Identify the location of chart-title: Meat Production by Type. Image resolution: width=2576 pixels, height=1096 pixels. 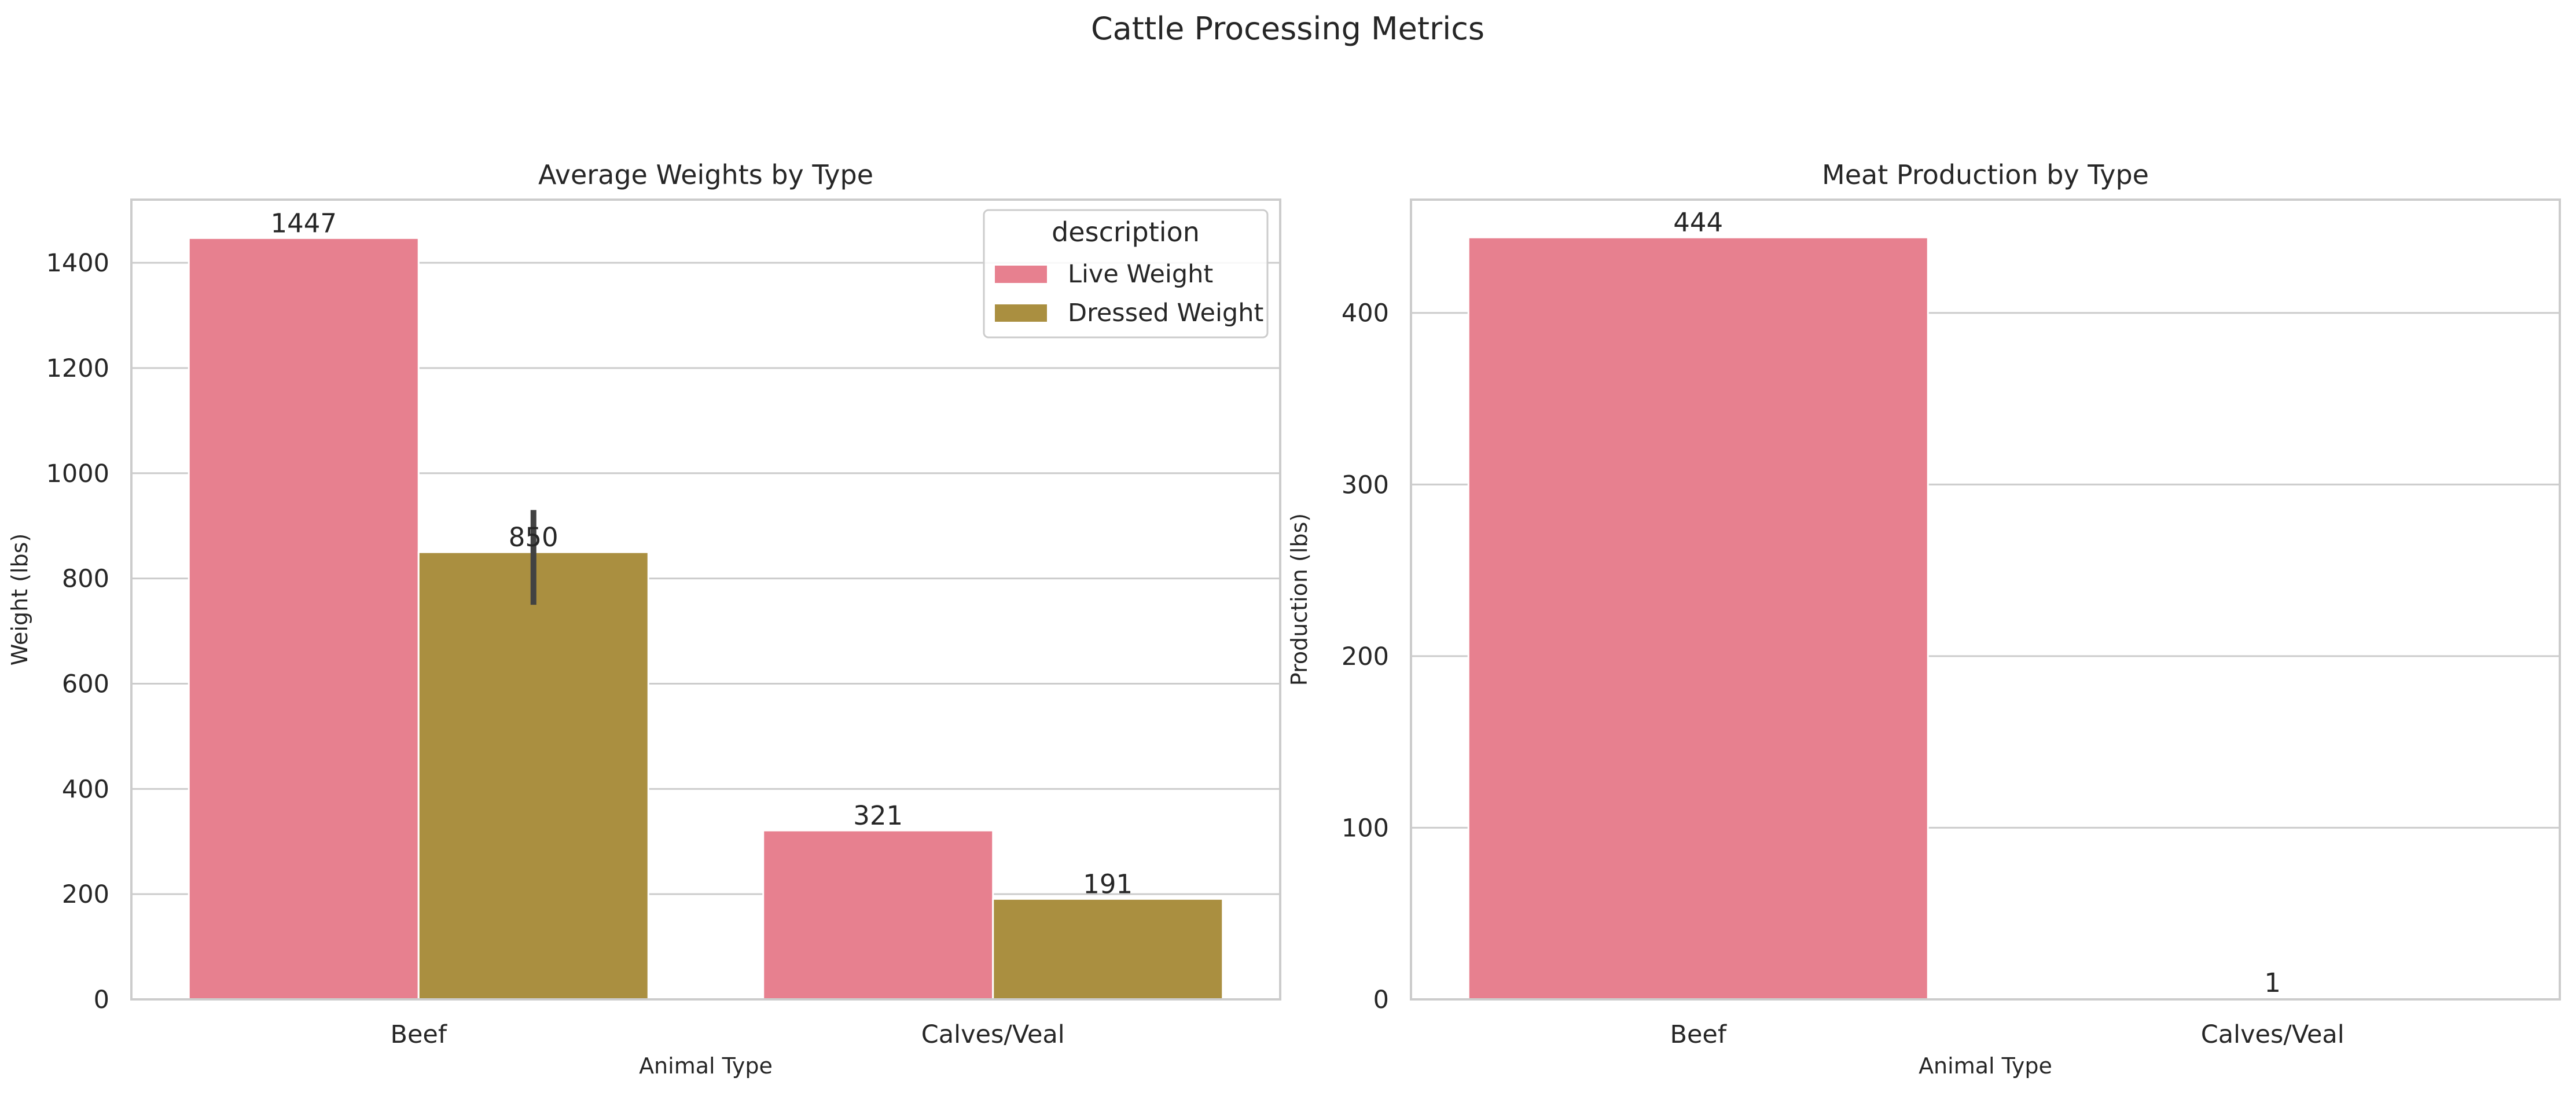
(1986, 175).